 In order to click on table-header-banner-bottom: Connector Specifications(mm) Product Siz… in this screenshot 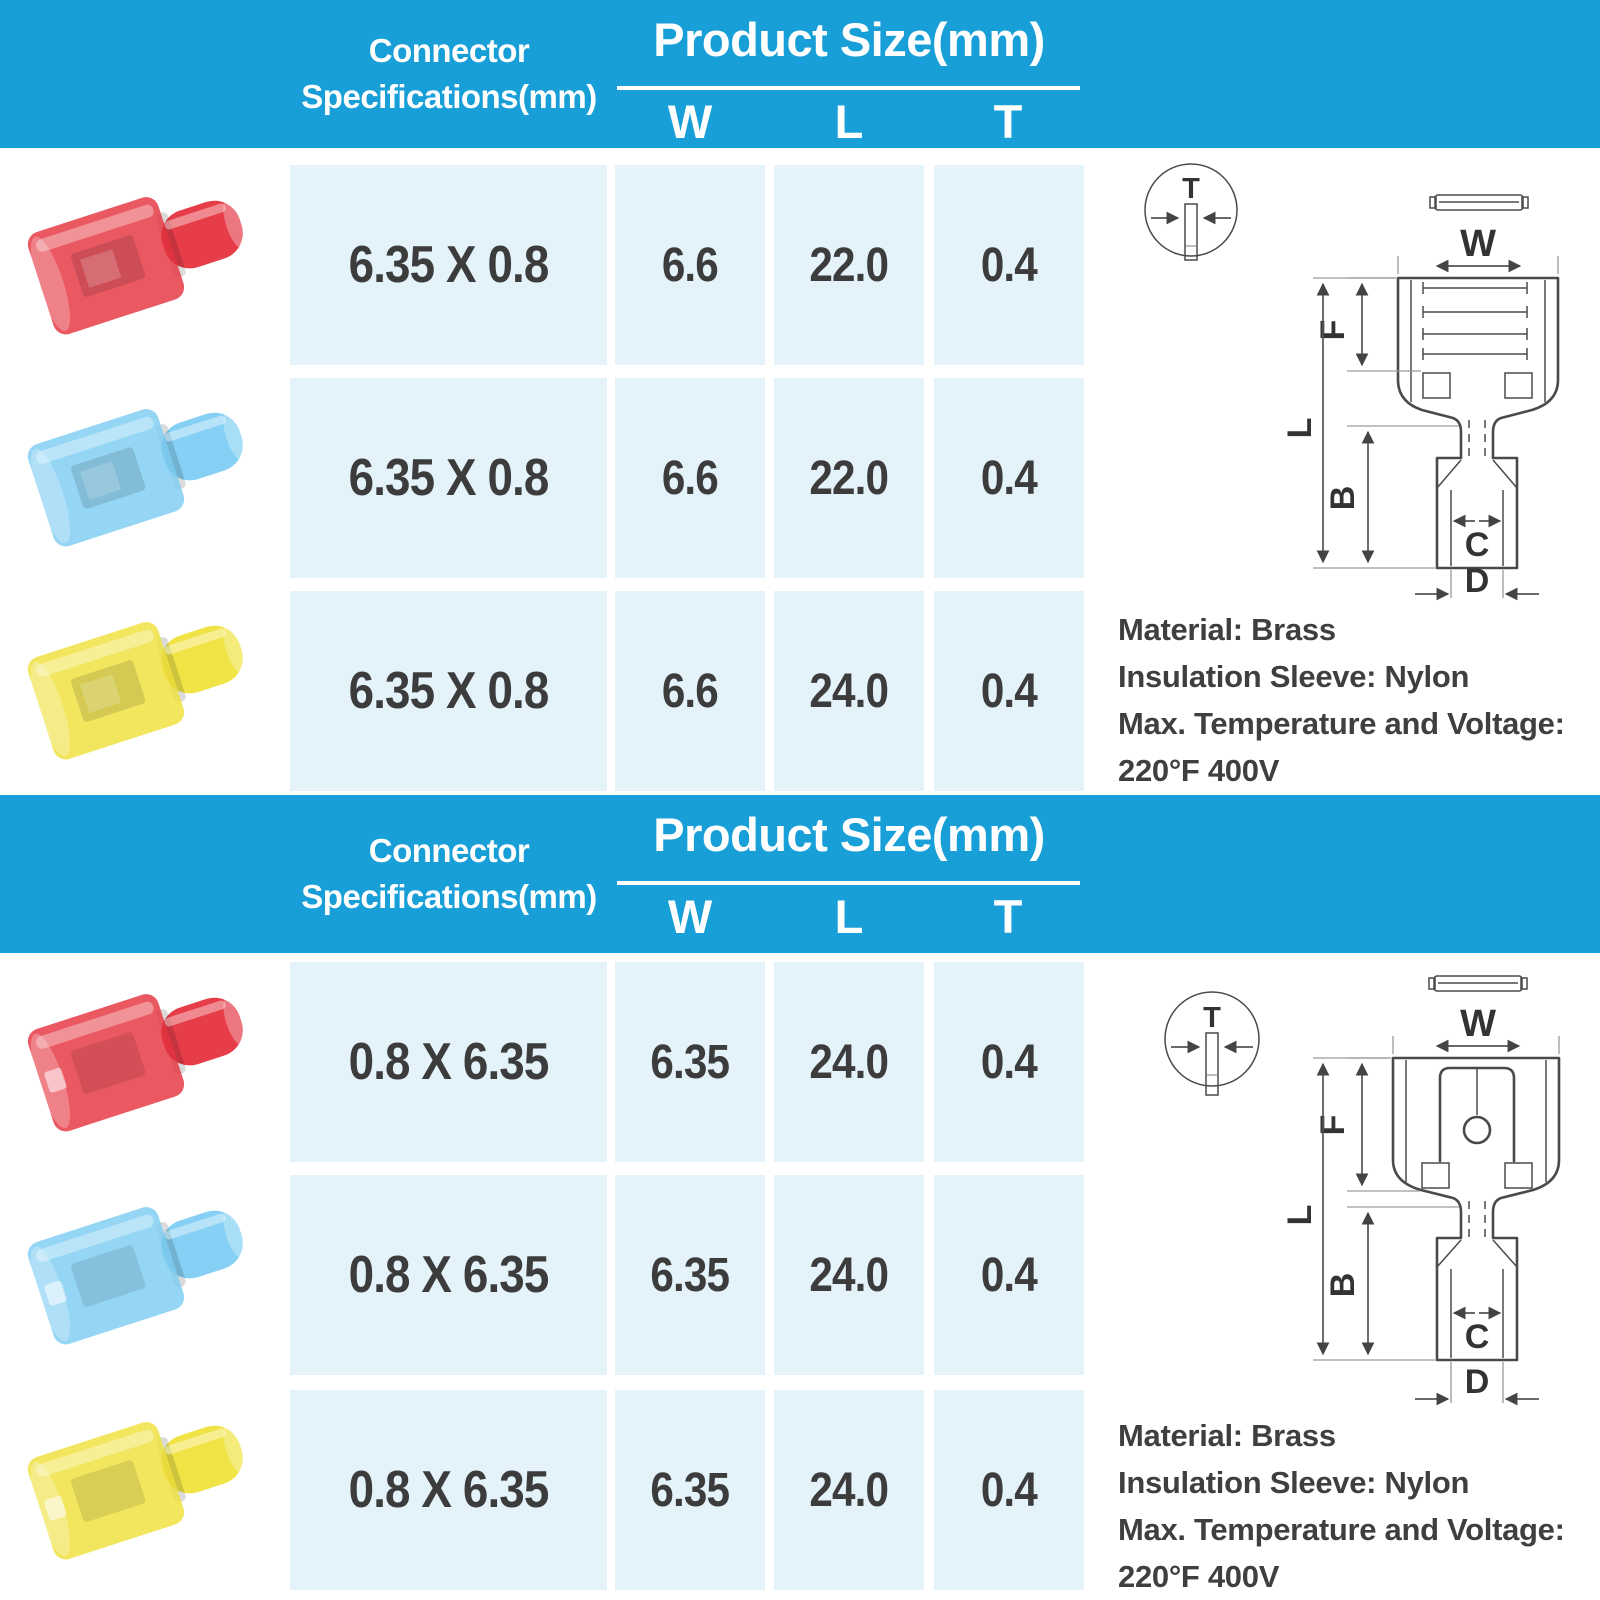, I will do `click(800, 874)`.